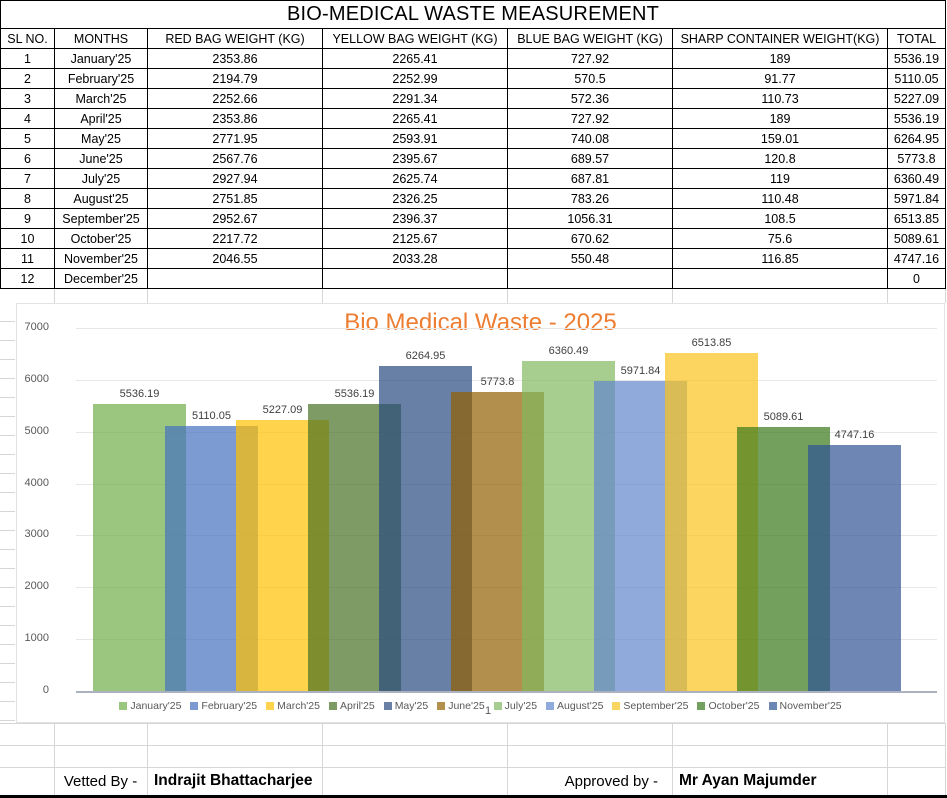 Image resolution: width=947 pixels, height=798 pixels. Describe the element at coordinates (101, 178) in the screenshot. I see `table-cell: July'25` at that location.